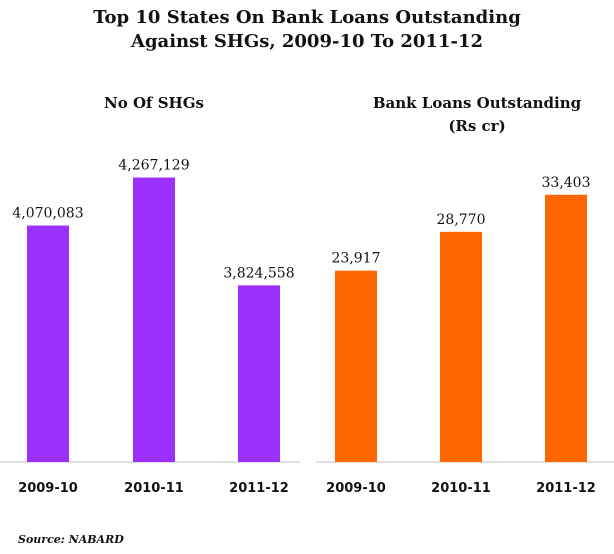 This screenshot has width=614, height=554. What do you see at coordinates (258, 273) in the screenshot?
I see `shgs-value-label-2011-12: 3,824,558` at bounding box center [258, 273].